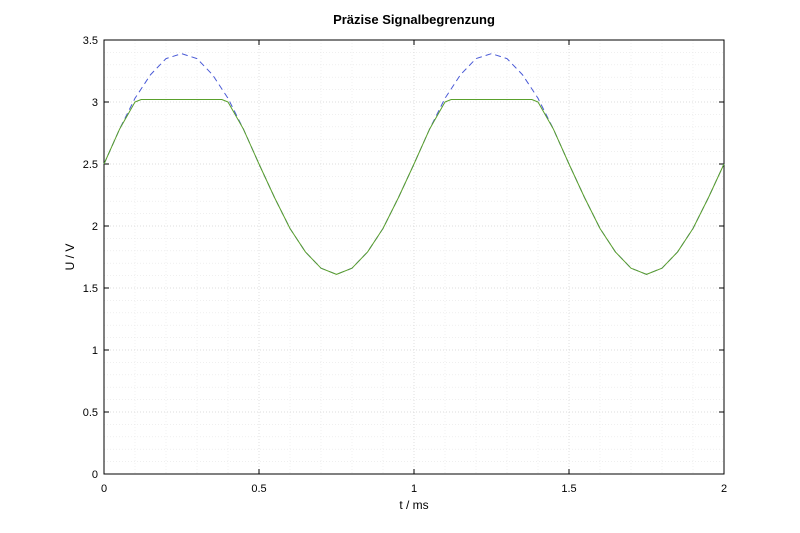 Image resolution: width=800 pixels, height=533 pixels. I want to click on x-tick-label: 1.5, so click(568, 489).